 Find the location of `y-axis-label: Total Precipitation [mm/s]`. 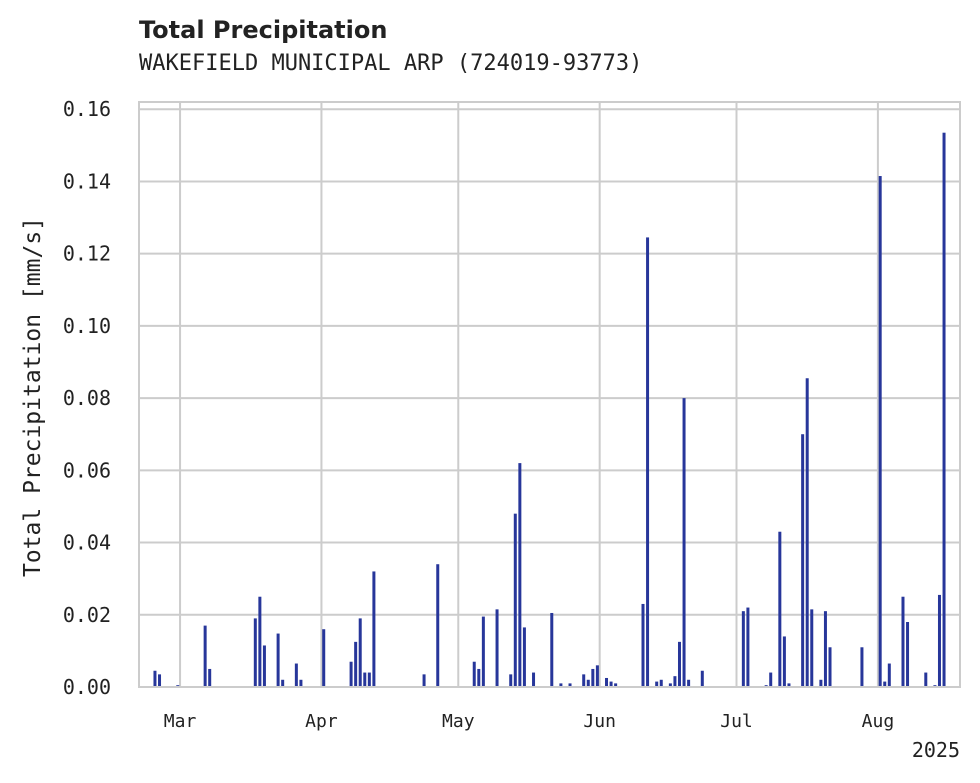

y-axis-label: Total Precipitation [mm/s] is located at coordinates (33, 397).